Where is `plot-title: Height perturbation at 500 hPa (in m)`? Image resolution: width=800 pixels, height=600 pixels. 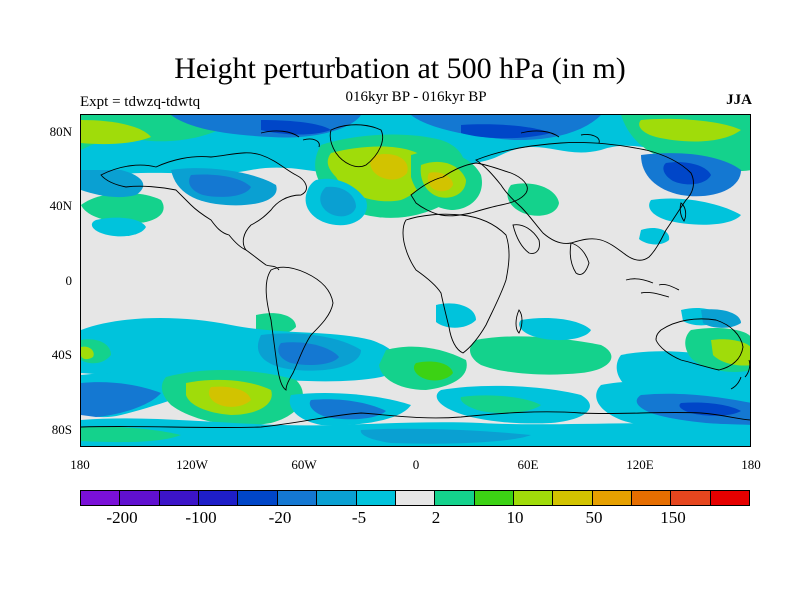
plot-title: Height perturbation at 500 hPa (in m) is located at coordinates (400, 68).